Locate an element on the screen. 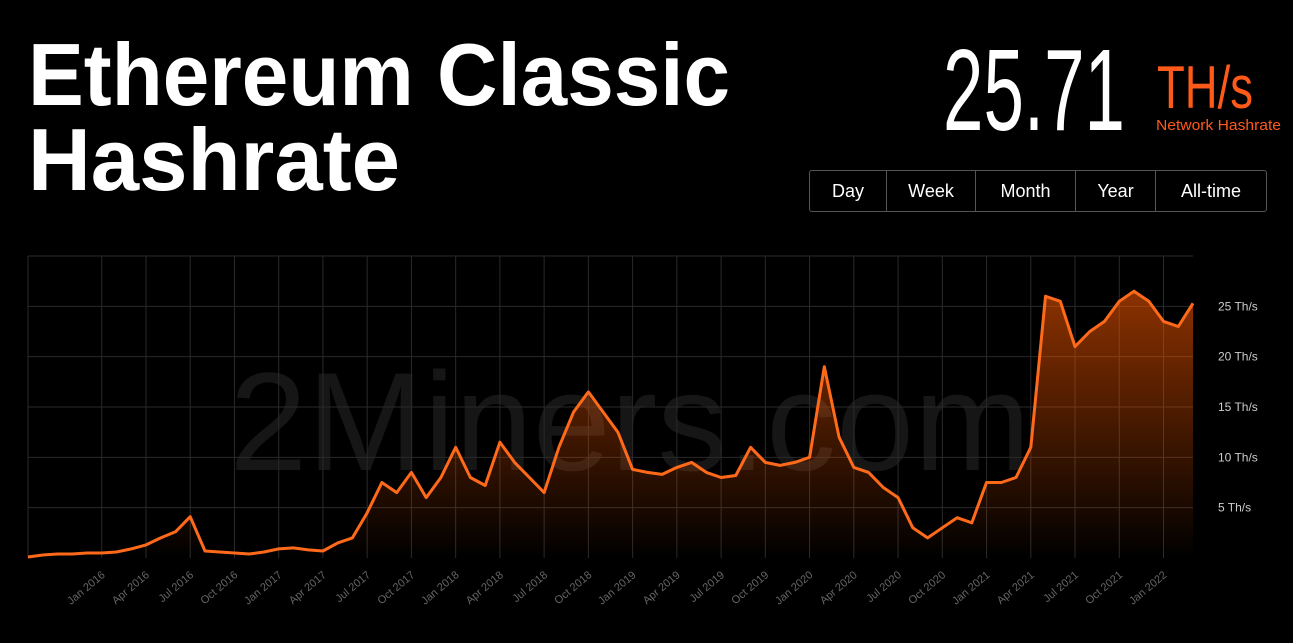 This screenshot has width=1293, height=643. x-tick-label: Apr 2019 is located at coordinates (662, 588).